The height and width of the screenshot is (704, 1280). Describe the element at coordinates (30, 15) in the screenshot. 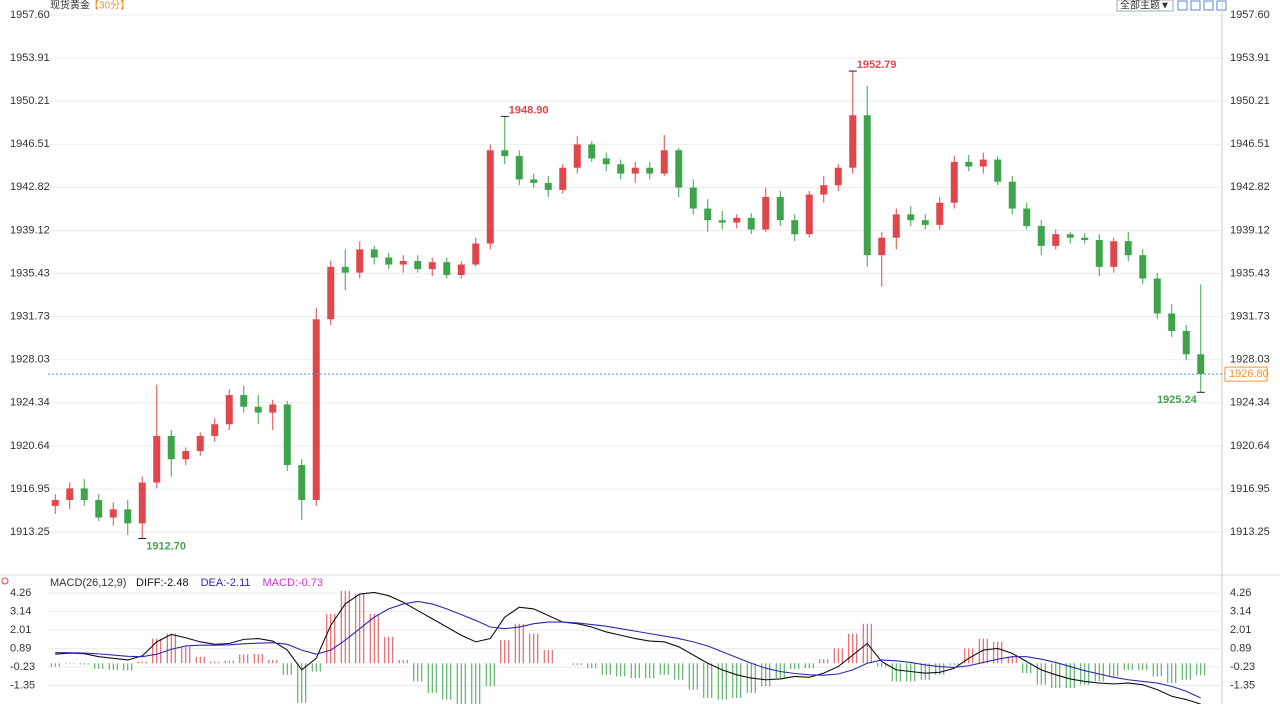

I see `y-tick-label: 1957.60` at that location.